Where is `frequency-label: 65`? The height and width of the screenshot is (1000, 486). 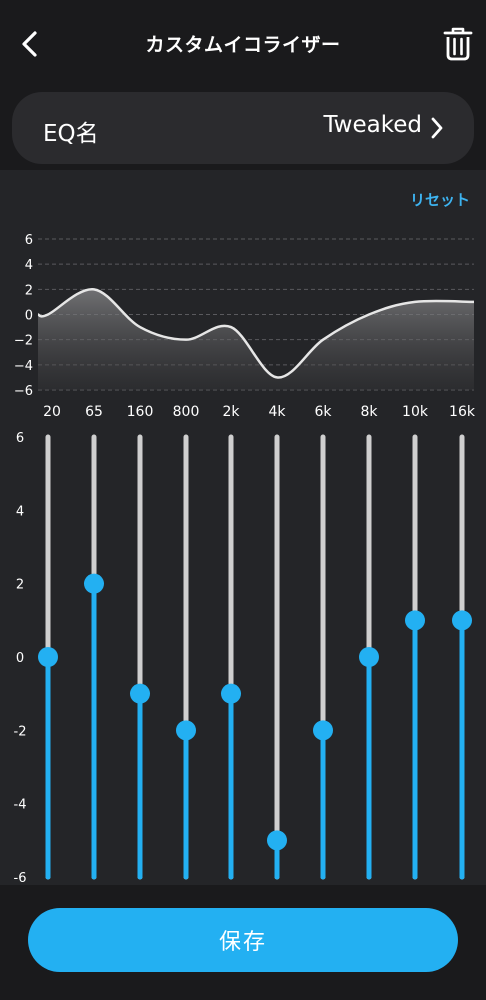
frequency-label: 65 is located at coordinates (94, 412).